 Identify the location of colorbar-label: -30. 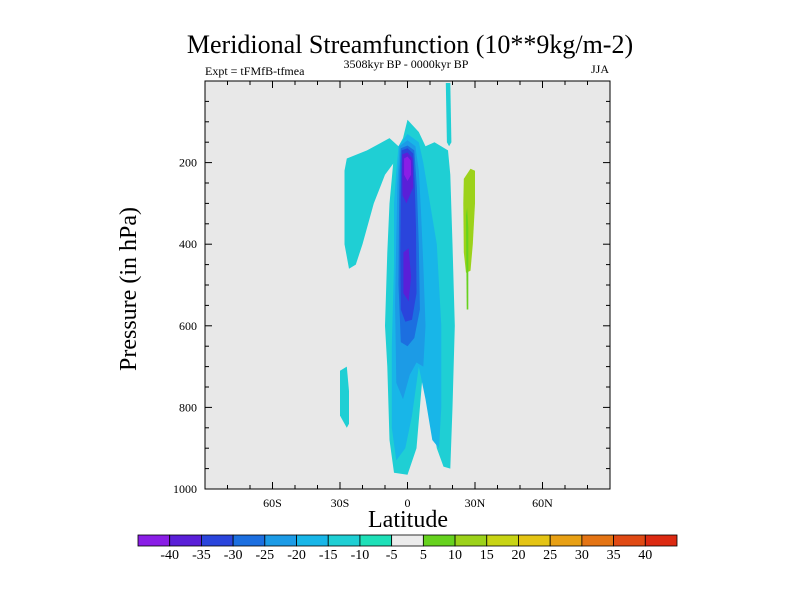
(233, 555).